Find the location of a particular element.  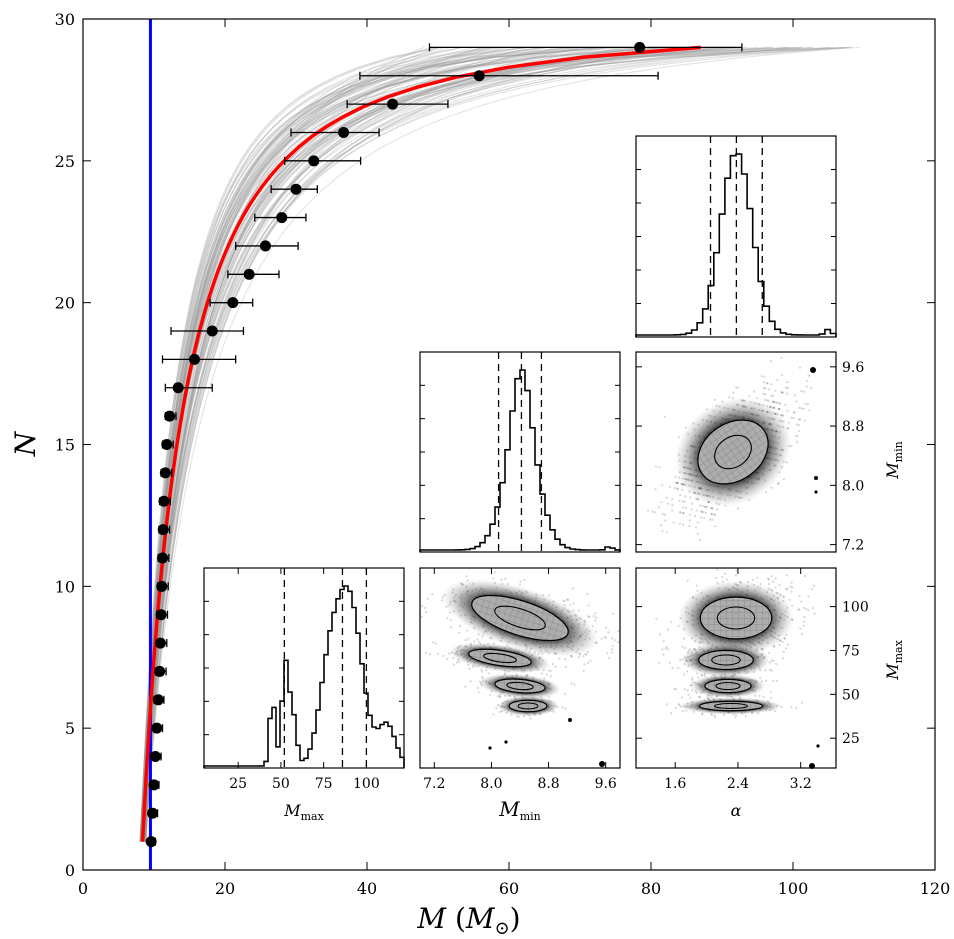

y-tick-label: 9.6 is located at coordinates (853, 368).